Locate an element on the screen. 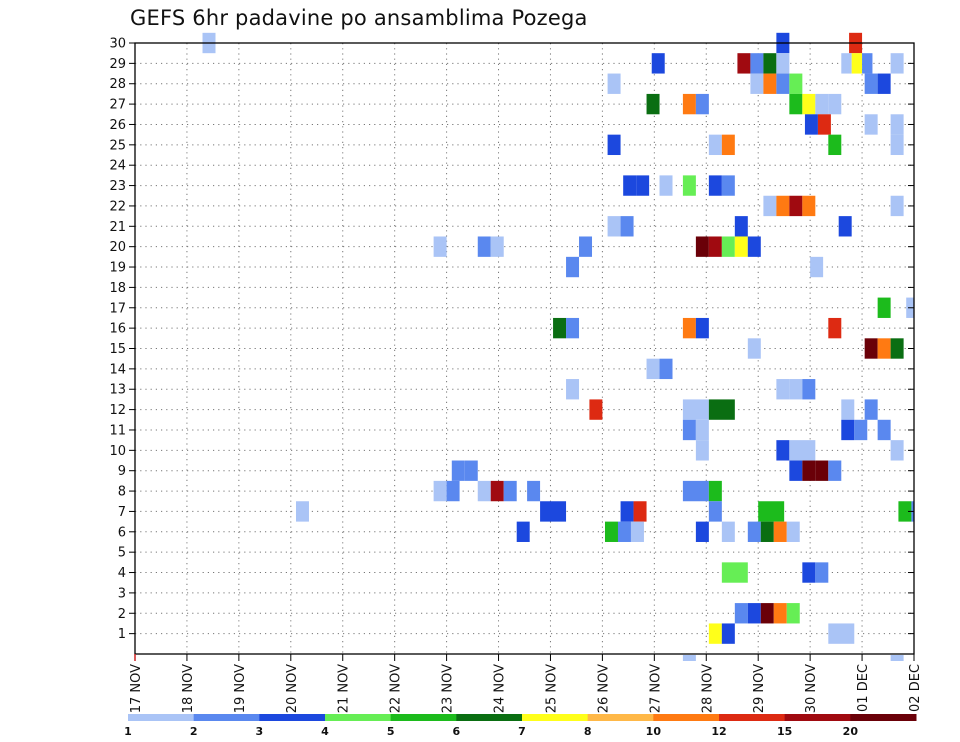 The image size is (960, 742). x-tick-label: 28 NOV is located at coordinates (707, 688).